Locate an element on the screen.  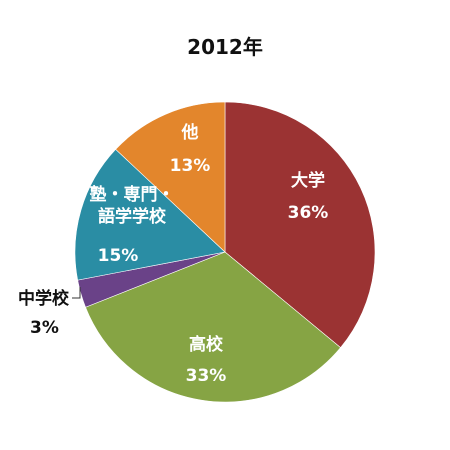
chart-title: 2012年 is located at coordinates (225, 47).